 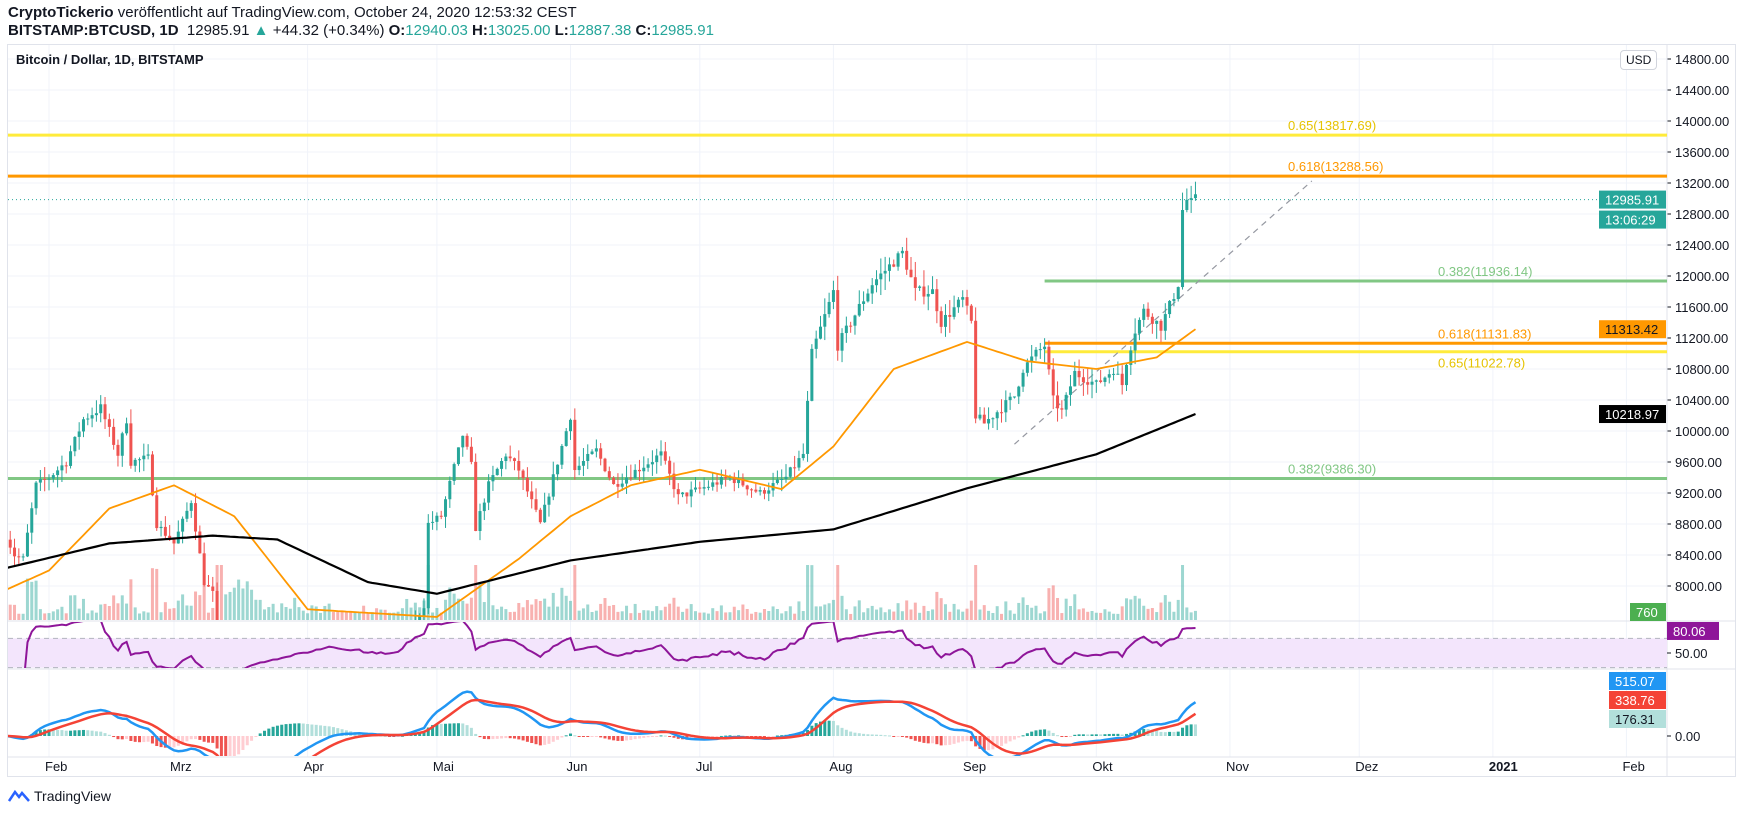 What do you see at coordinates (1635, 719) in the screenshot?
I see `histogram-value-label: 176.31` at bounding box center [1635, 719].